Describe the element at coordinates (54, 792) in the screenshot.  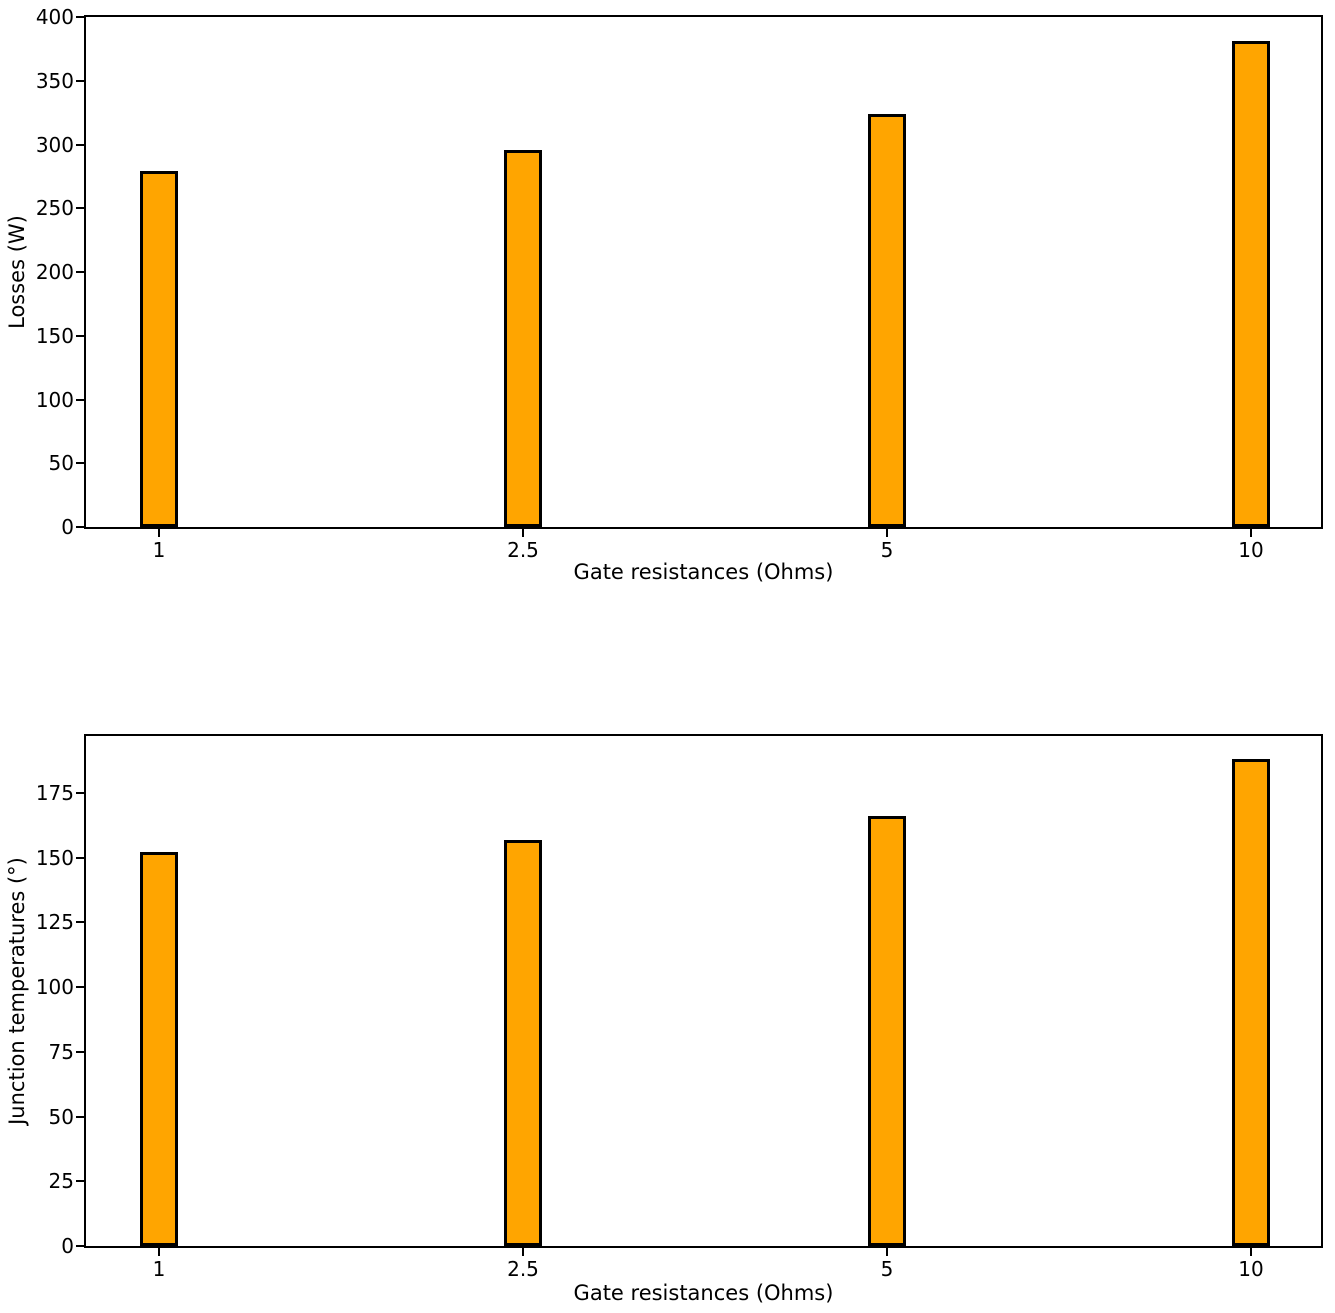
I see `y-tick-label: 175` at that location.